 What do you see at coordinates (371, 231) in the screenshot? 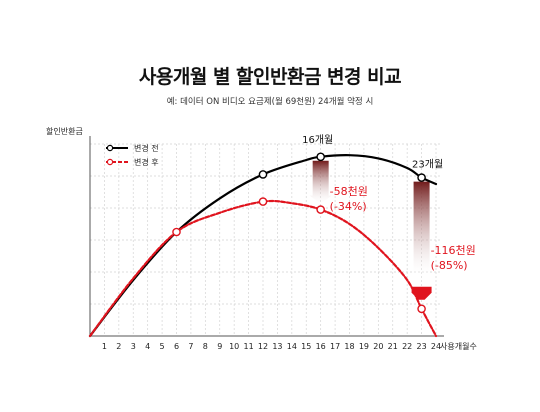
I see `drop-arrows` at bounding box center [371, 231].